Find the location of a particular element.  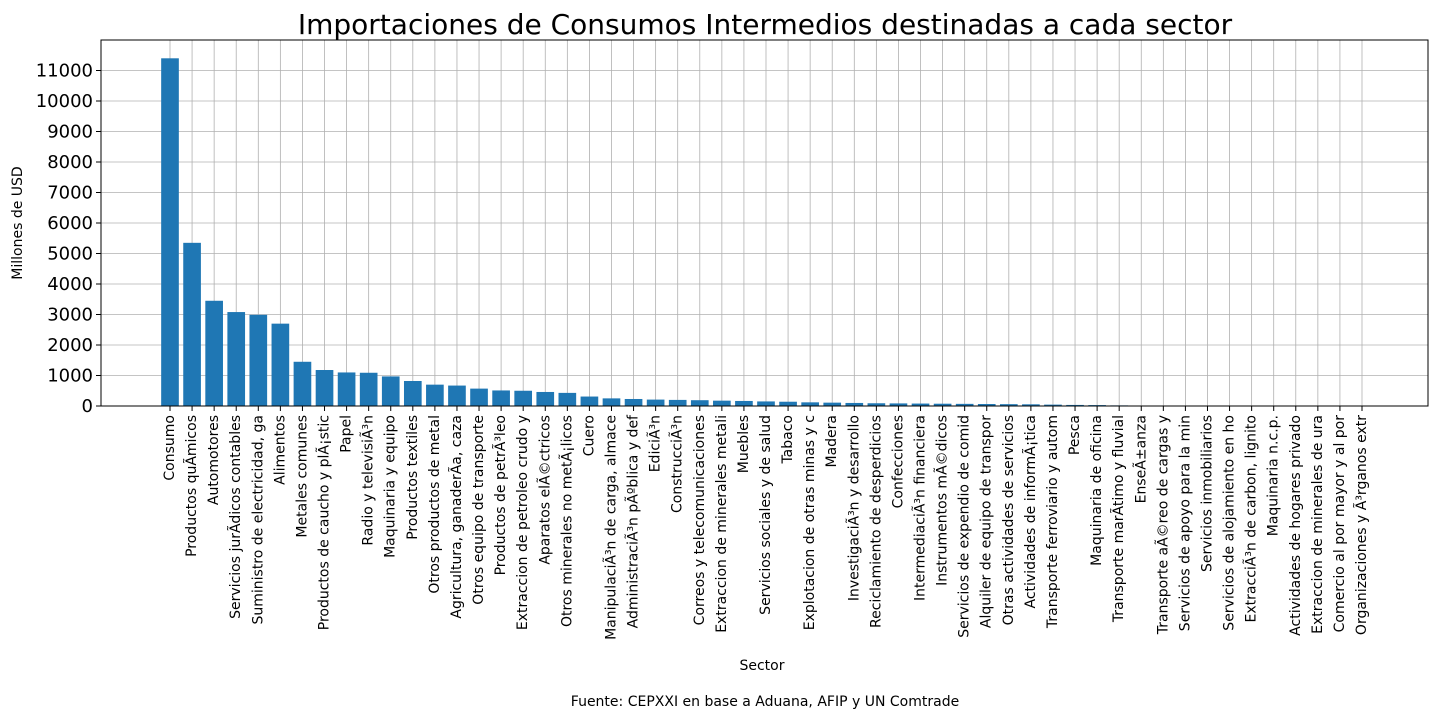

x-tick-label: Servicios de alojamiento en ho is located at coordinates (1230, 523).